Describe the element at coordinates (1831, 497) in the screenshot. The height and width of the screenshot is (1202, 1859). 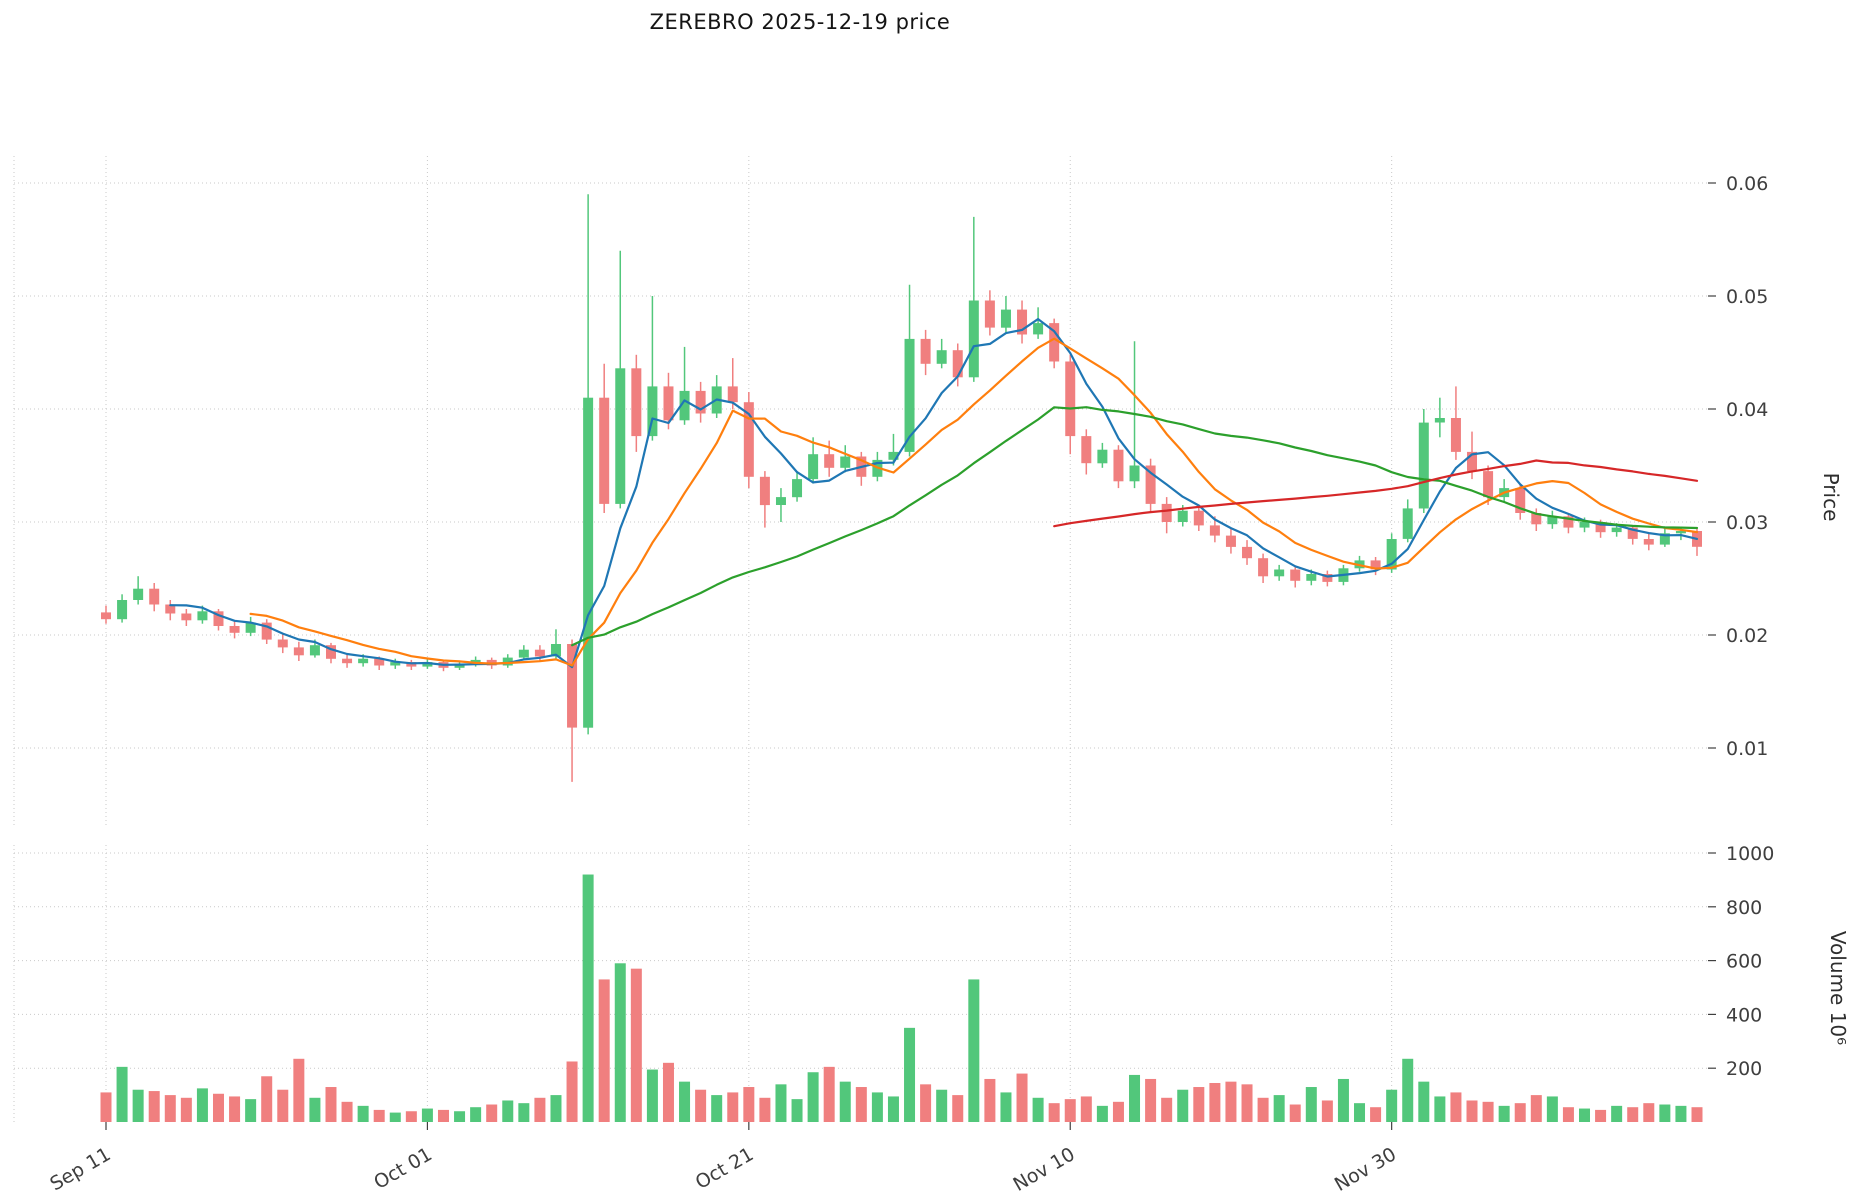
I see `price-axis-label: Price` at that location.